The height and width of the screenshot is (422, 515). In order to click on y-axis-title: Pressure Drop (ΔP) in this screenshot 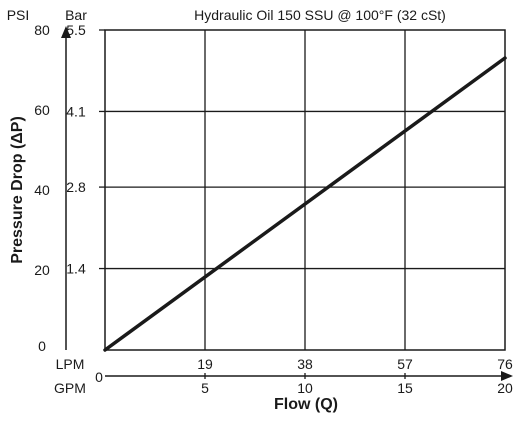, I will do `click(17, 190)`.